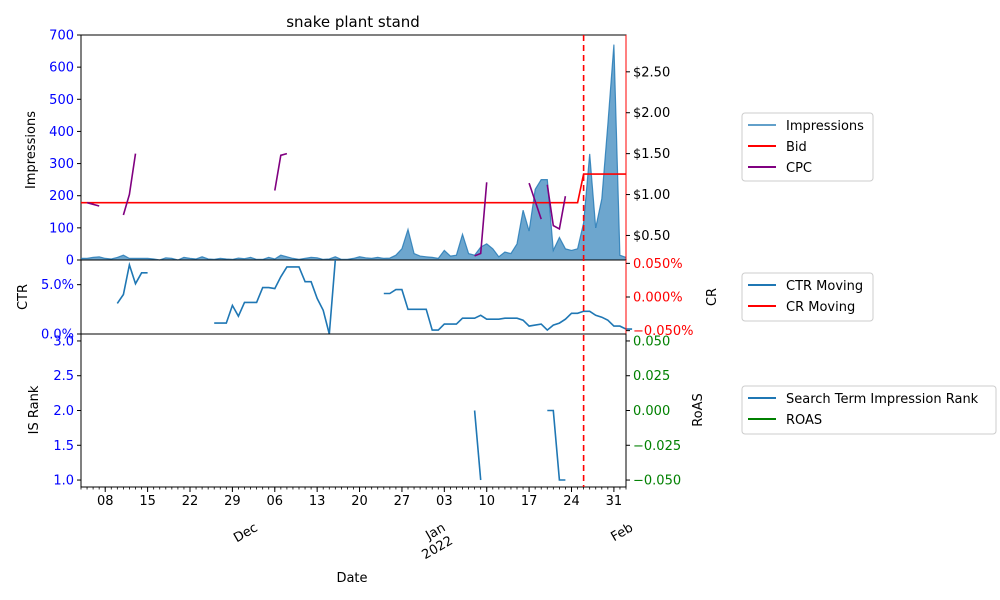 This screenshot has height=600, width=1000. Describe the element at coordinates (374, 297) in the screenshot. I see `ctr-moving-series` at that location.